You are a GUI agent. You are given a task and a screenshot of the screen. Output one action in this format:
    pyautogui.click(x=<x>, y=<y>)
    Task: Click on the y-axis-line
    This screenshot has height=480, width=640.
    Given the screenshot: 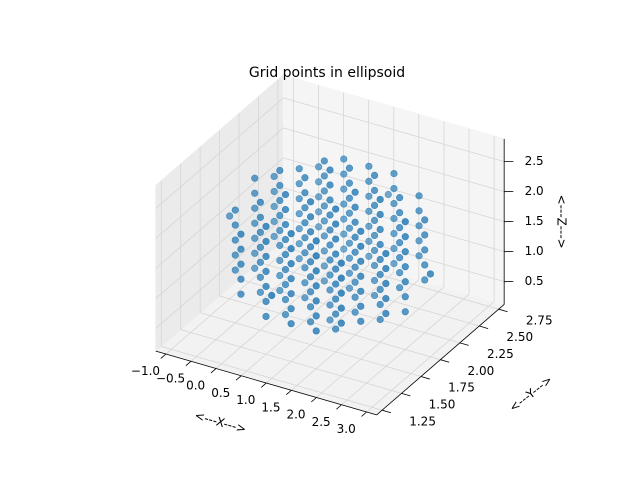 What is the action you would take?
    pyautogui.click(x=440, y=360)
    